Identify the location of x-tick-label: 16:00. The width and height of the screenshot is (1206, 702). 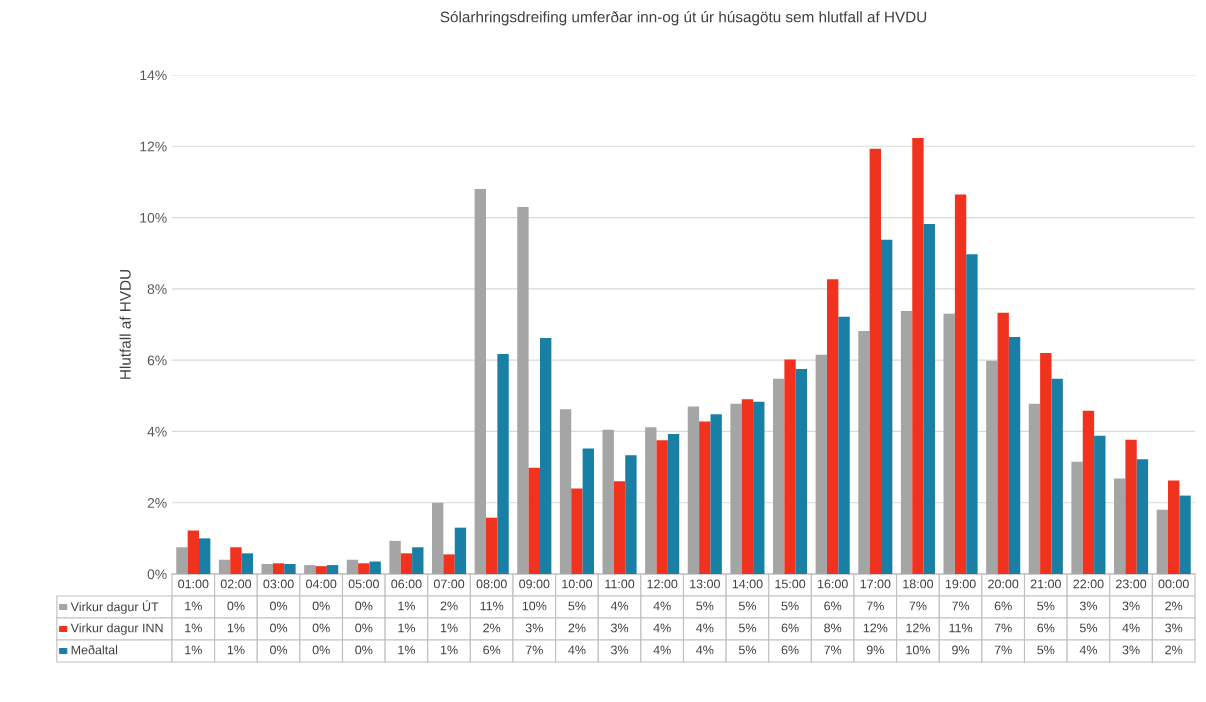
(833, 584).